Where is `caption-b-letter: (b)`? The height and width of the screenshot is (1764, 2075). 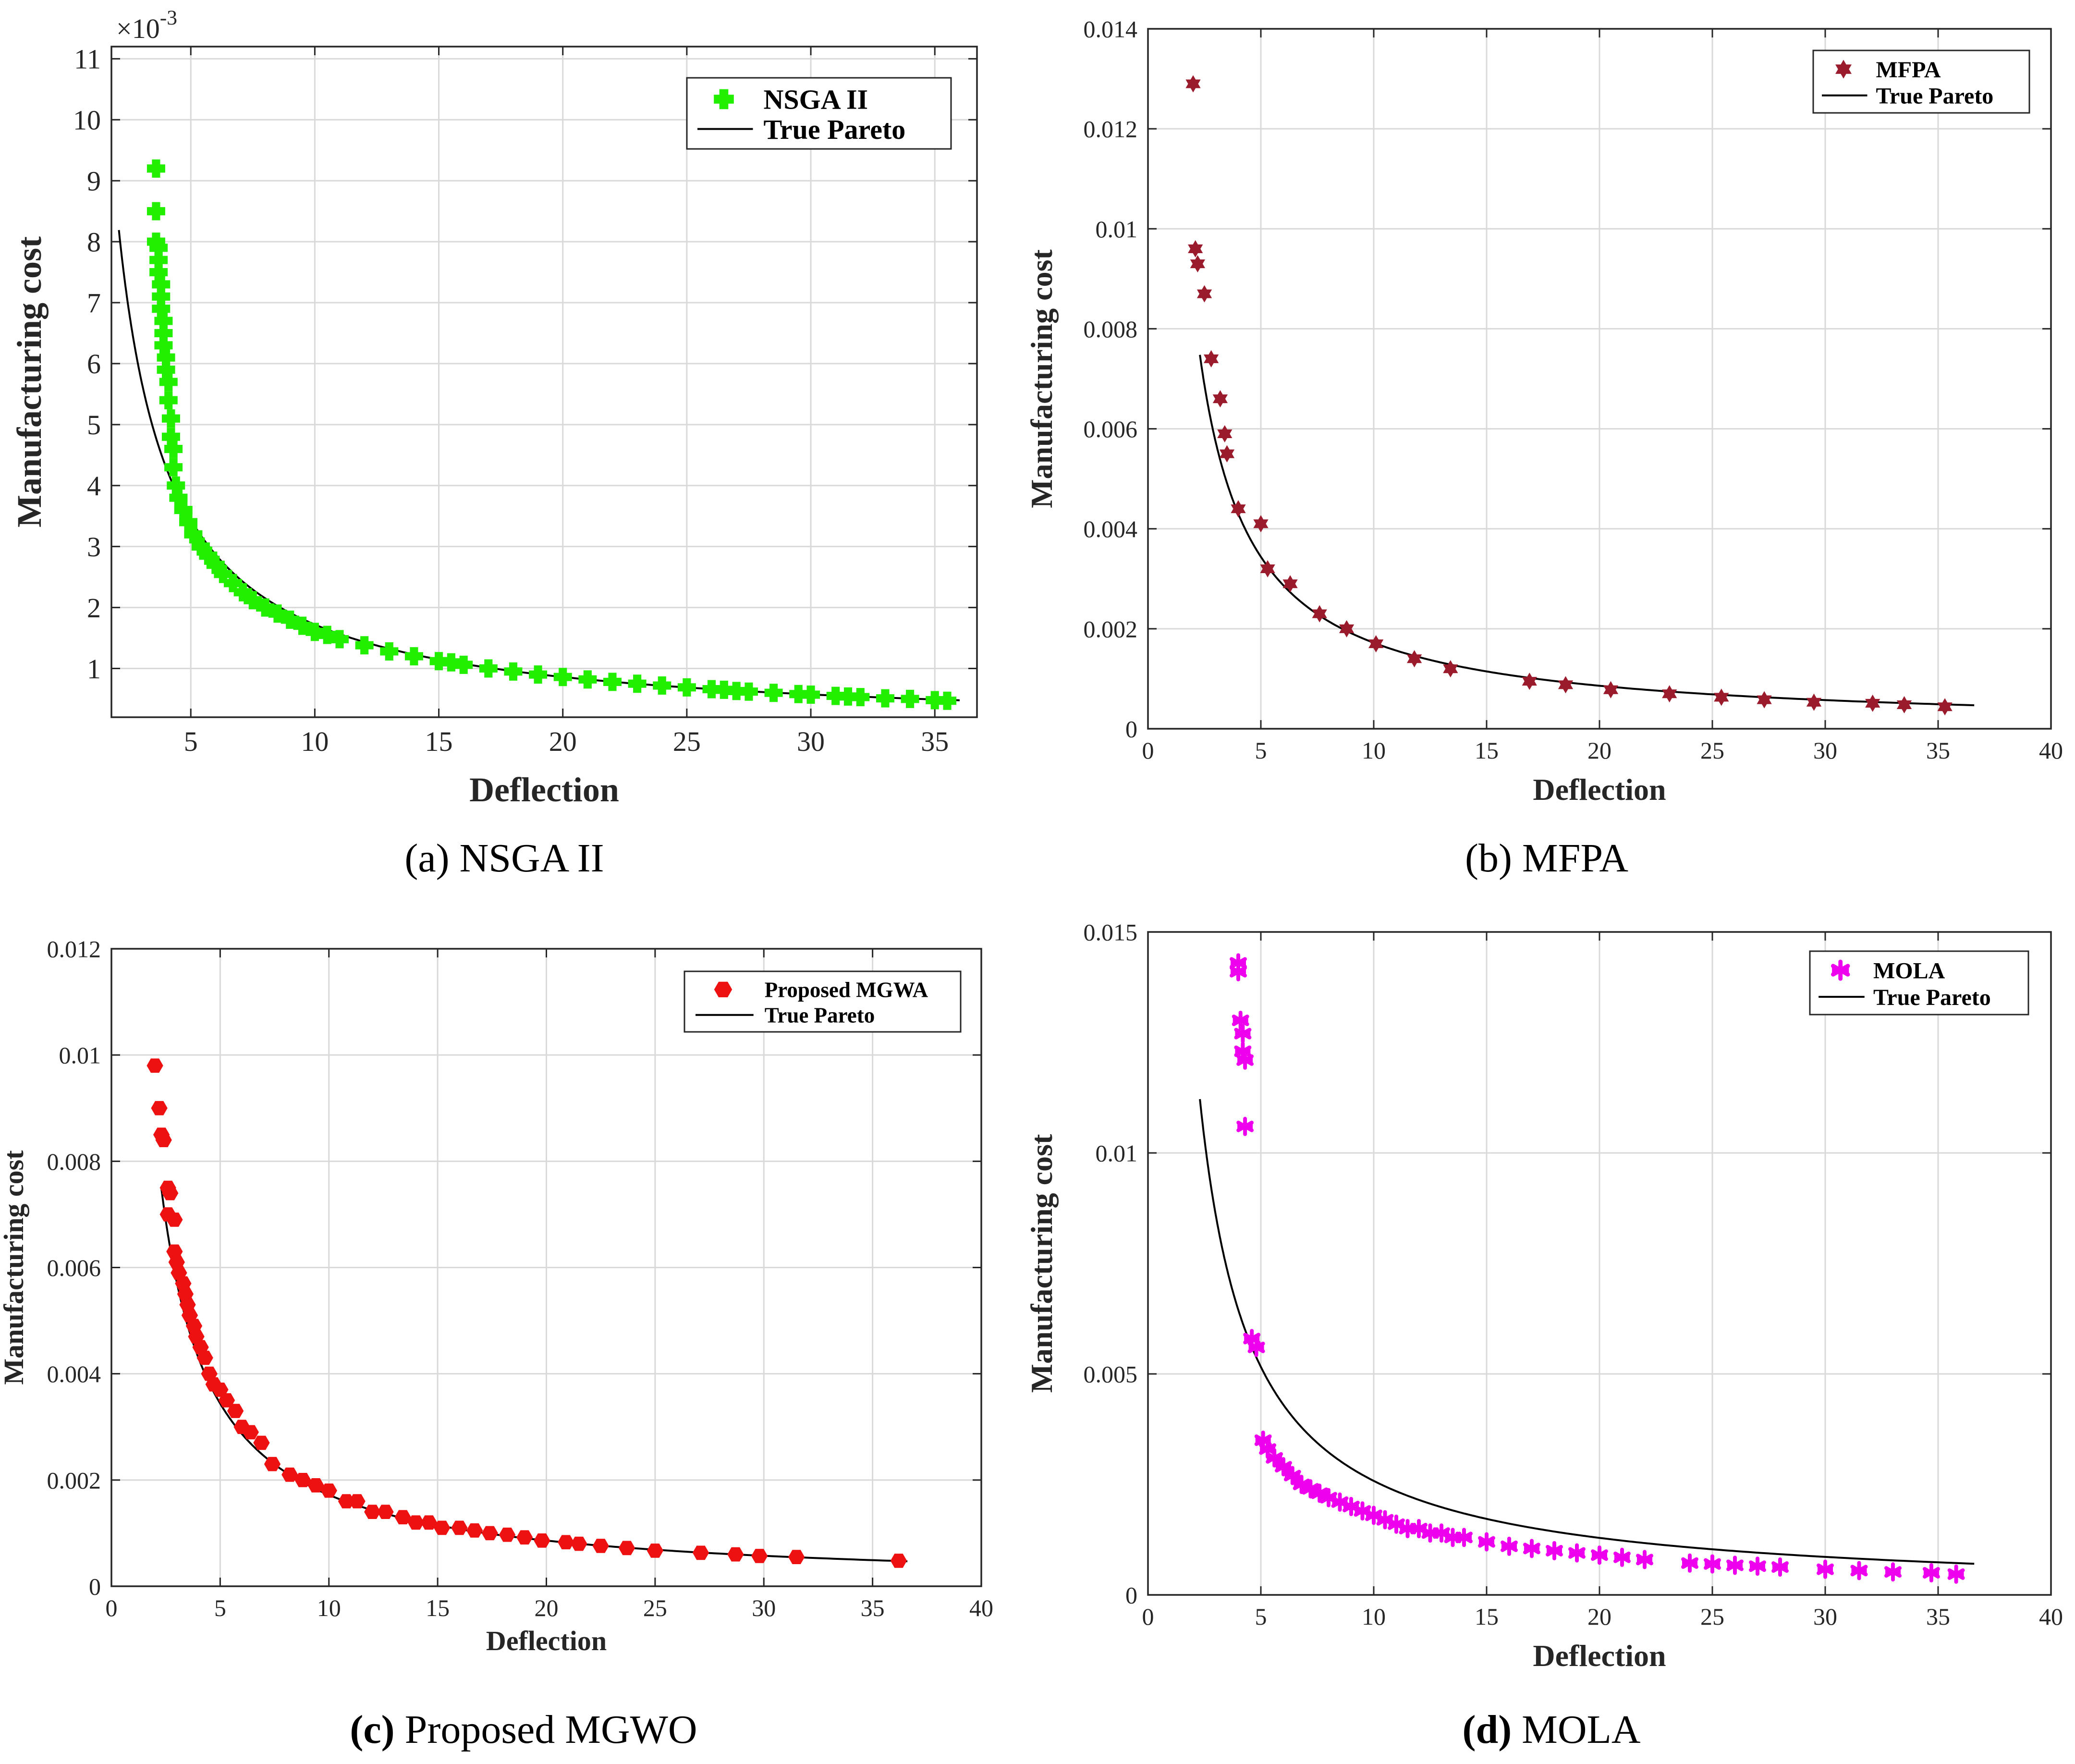
caption-b-letter: (b) is located at coordinates (1488, 858).